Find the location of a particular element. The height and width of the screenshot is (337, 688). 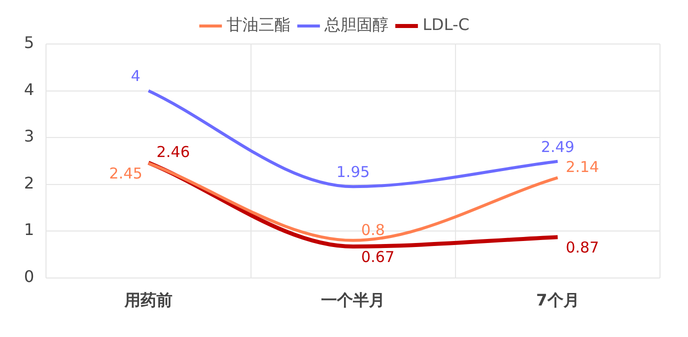

legend-label: 总胆固醇 is located at coordinates (356, 24).